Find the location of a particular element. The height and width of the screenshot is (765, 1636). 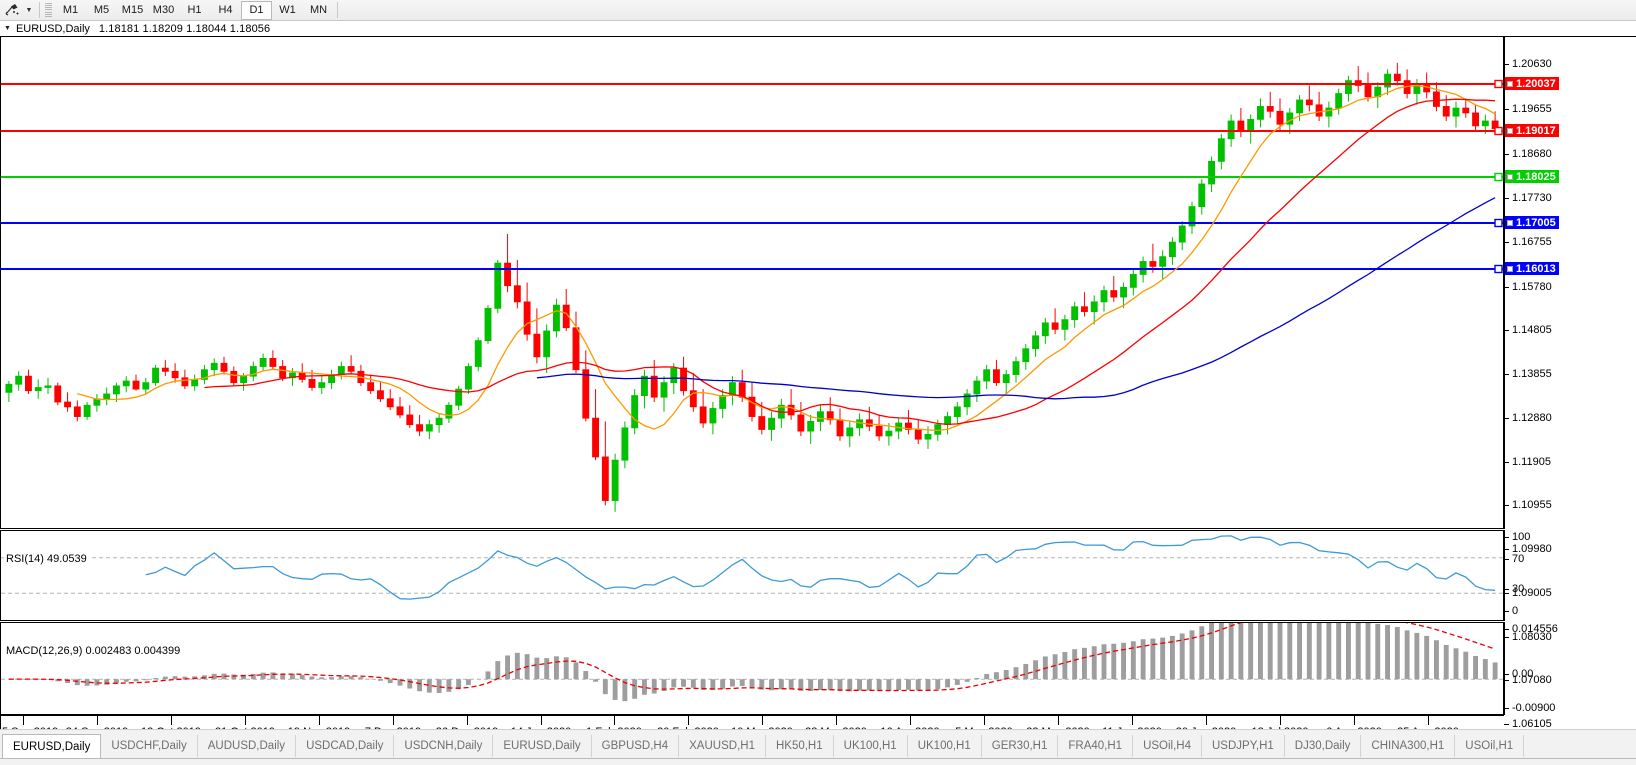

chart-tab-usdcad-daily: USDCAD,Daily is located at coordinates (345, 746).